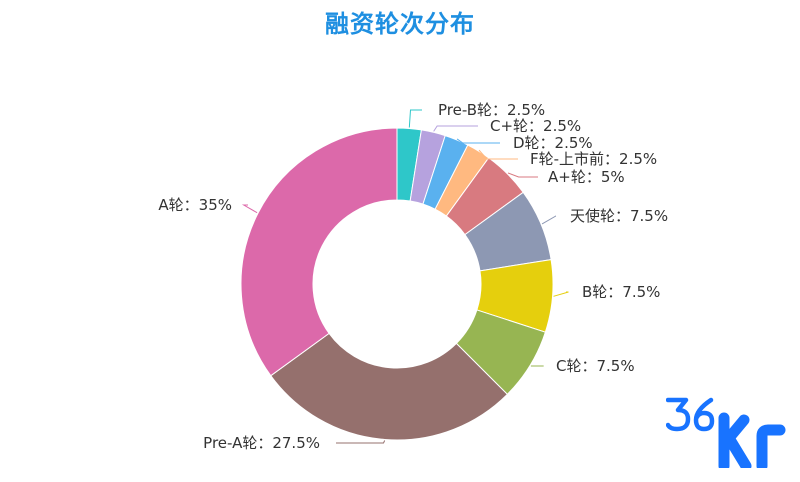  Describe the element at coordinates (261, 443) in the screenshot. I see `slice-label-8: Pre-A轮：27.5%` at that location.